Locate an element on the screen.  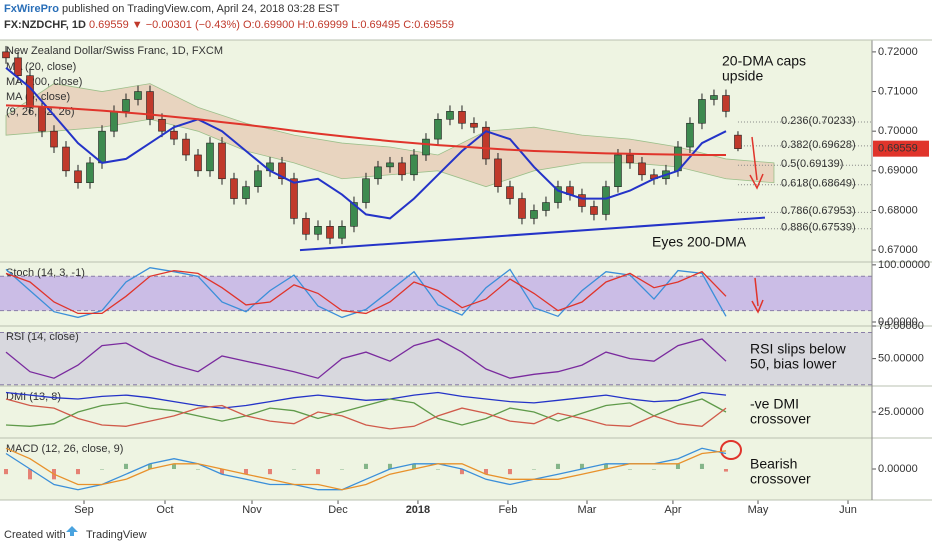
indicator-line is located at coordinates (366, 469).